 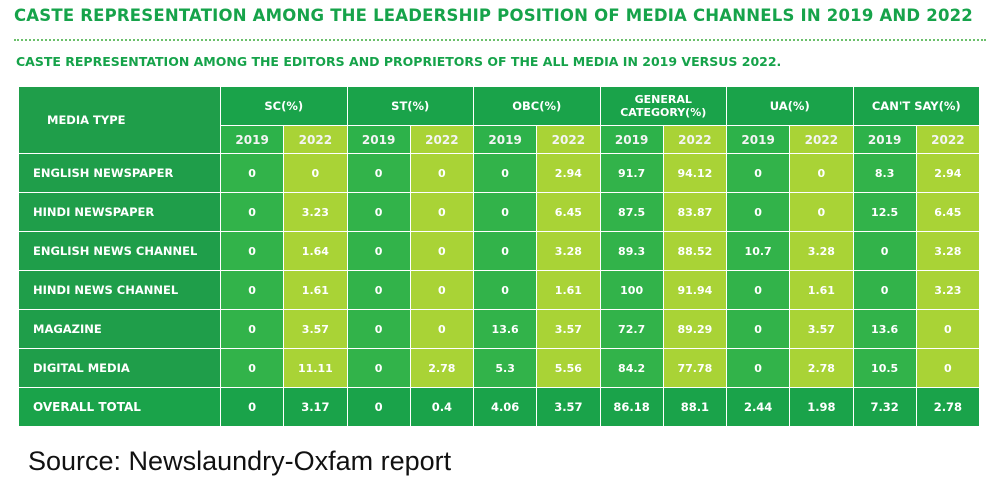 What do you see at coordinates (695, 251) in the screenshot?
I see `table-cell: 88.52` at bounding box center [695, 251].